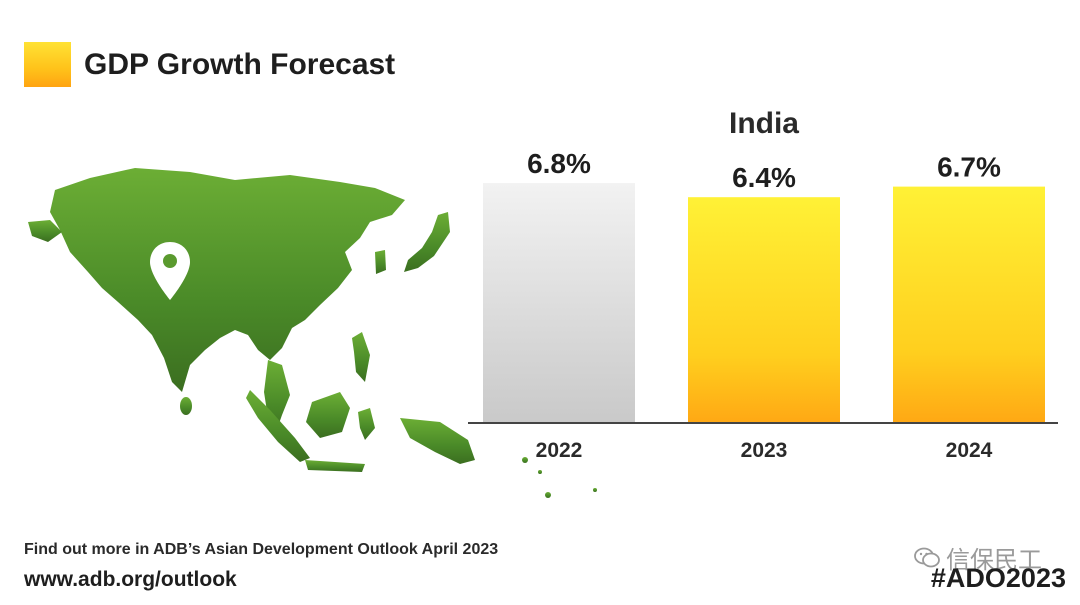 This screenshot has width=1080, height=605. What do you see at coordinates (764, 123) in the screenshot?
I see `chart-subtitle: India` at bounding box center [764, 123].